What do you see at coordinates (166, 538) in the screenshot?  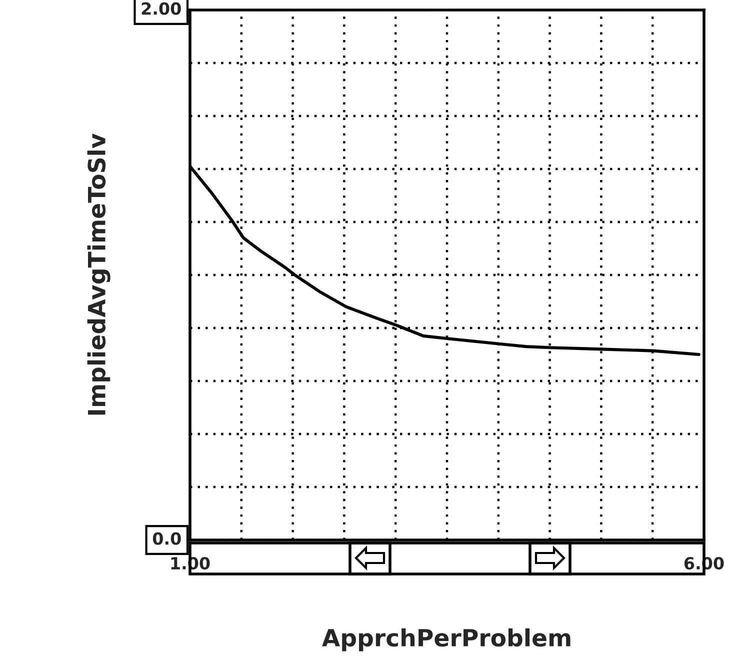 I see `y-tick-label: 0.0` at bounding box center [166, 538].